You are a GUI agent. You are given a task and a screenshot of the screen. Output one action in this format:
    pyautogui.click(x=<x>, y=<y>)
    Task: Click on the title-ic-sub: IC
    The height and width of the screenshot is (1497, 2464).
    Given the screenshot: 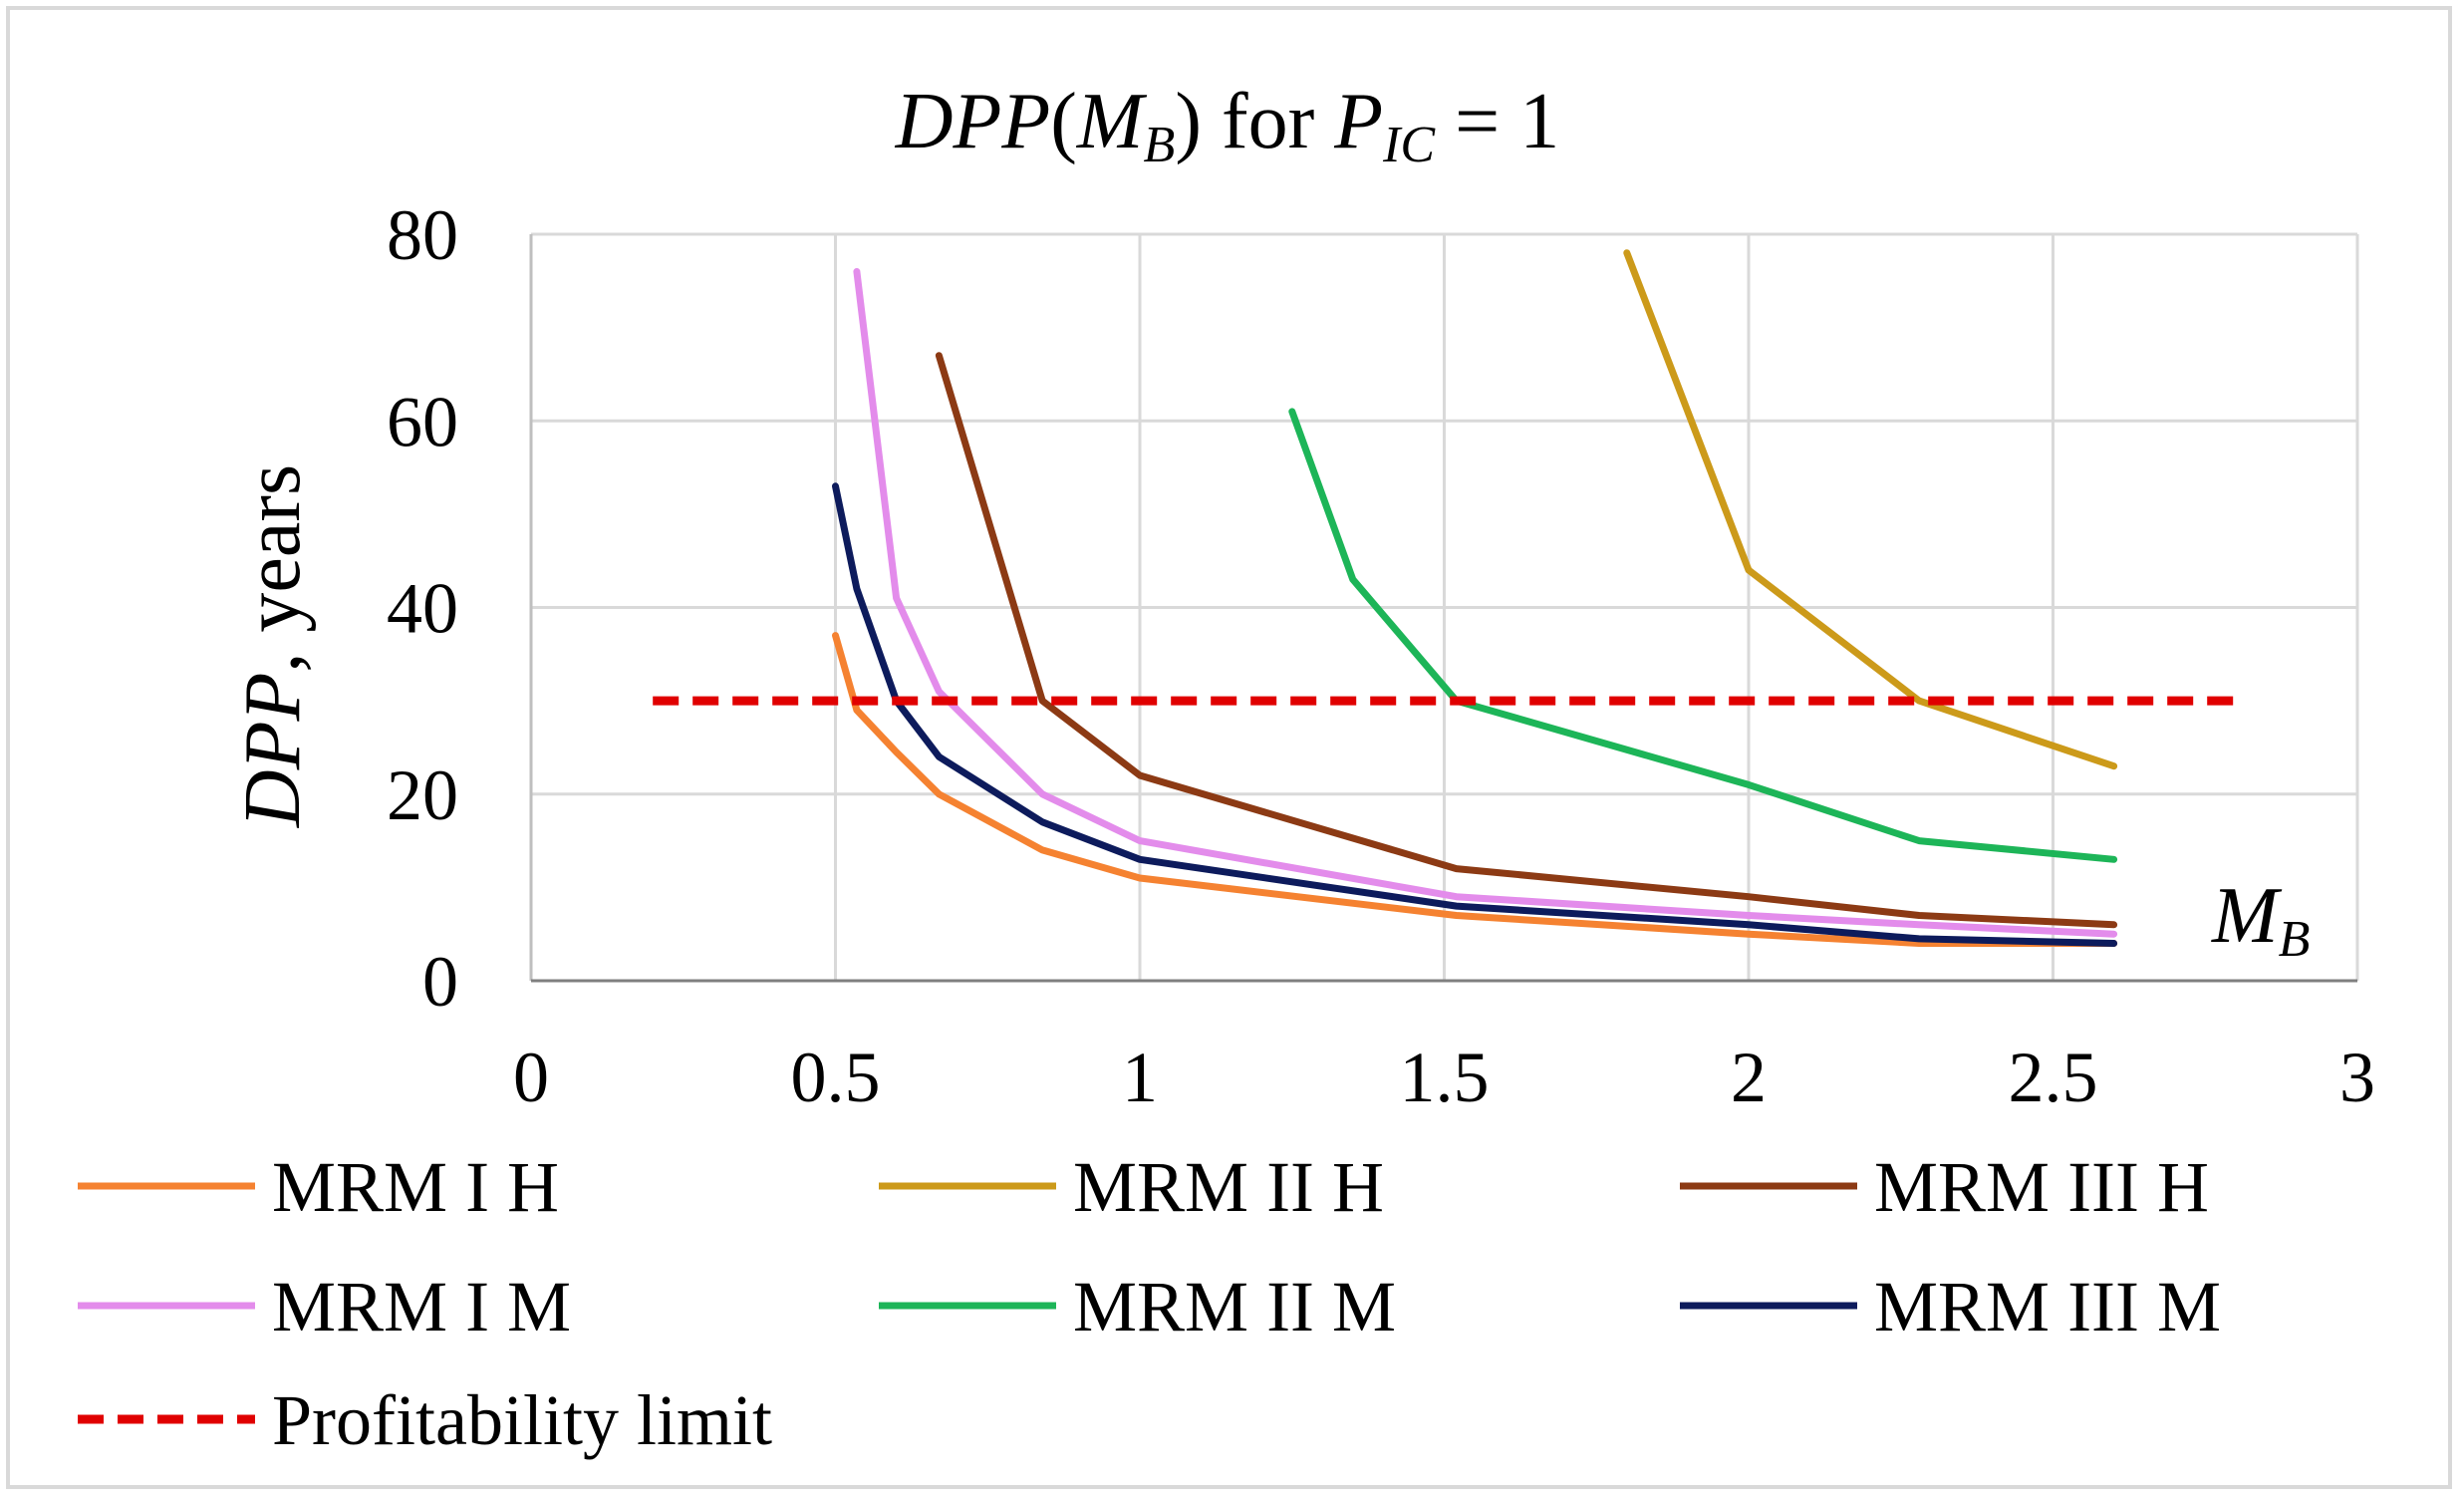 What is the action you would take?
    pyautogui.click(x=1409, y=145)
    